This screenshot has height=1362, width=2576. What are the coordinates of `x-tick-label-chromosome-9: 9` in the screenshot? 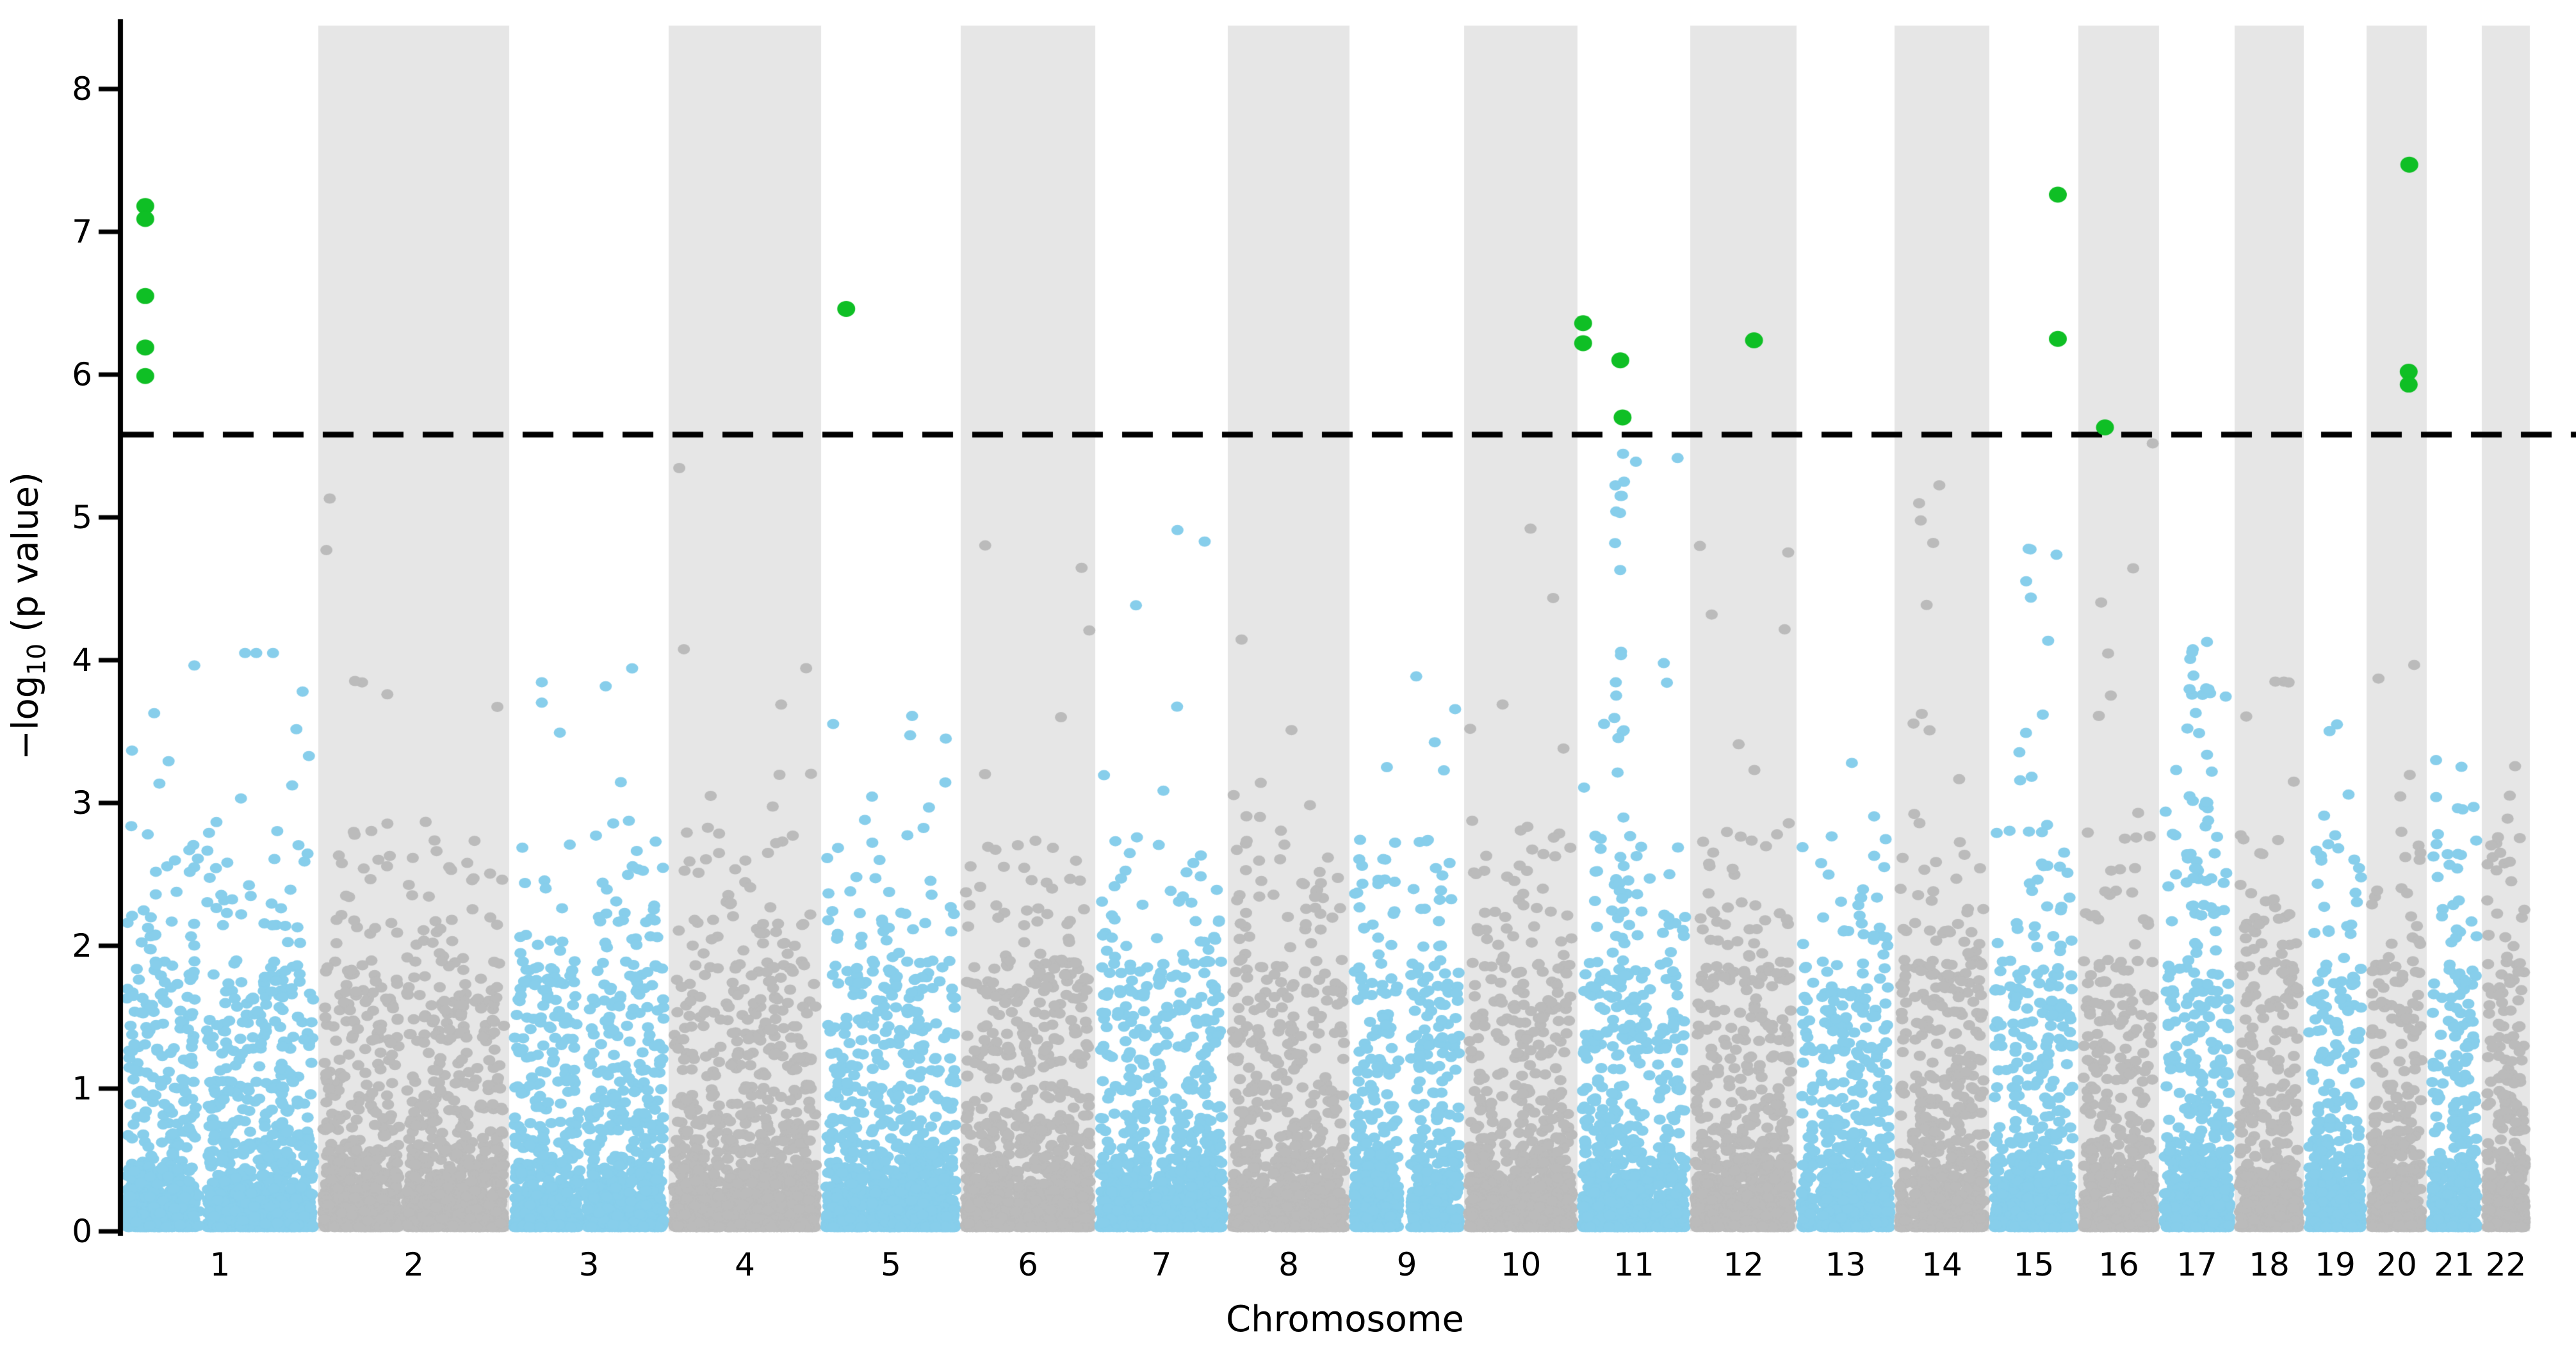 It's located at (1406, 1264).